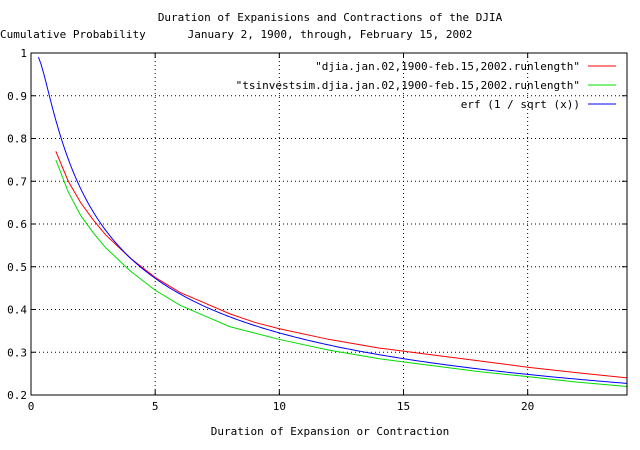  I want to click on legend-label-3: erf (1 / sqrt (x)), so click(520, 104).